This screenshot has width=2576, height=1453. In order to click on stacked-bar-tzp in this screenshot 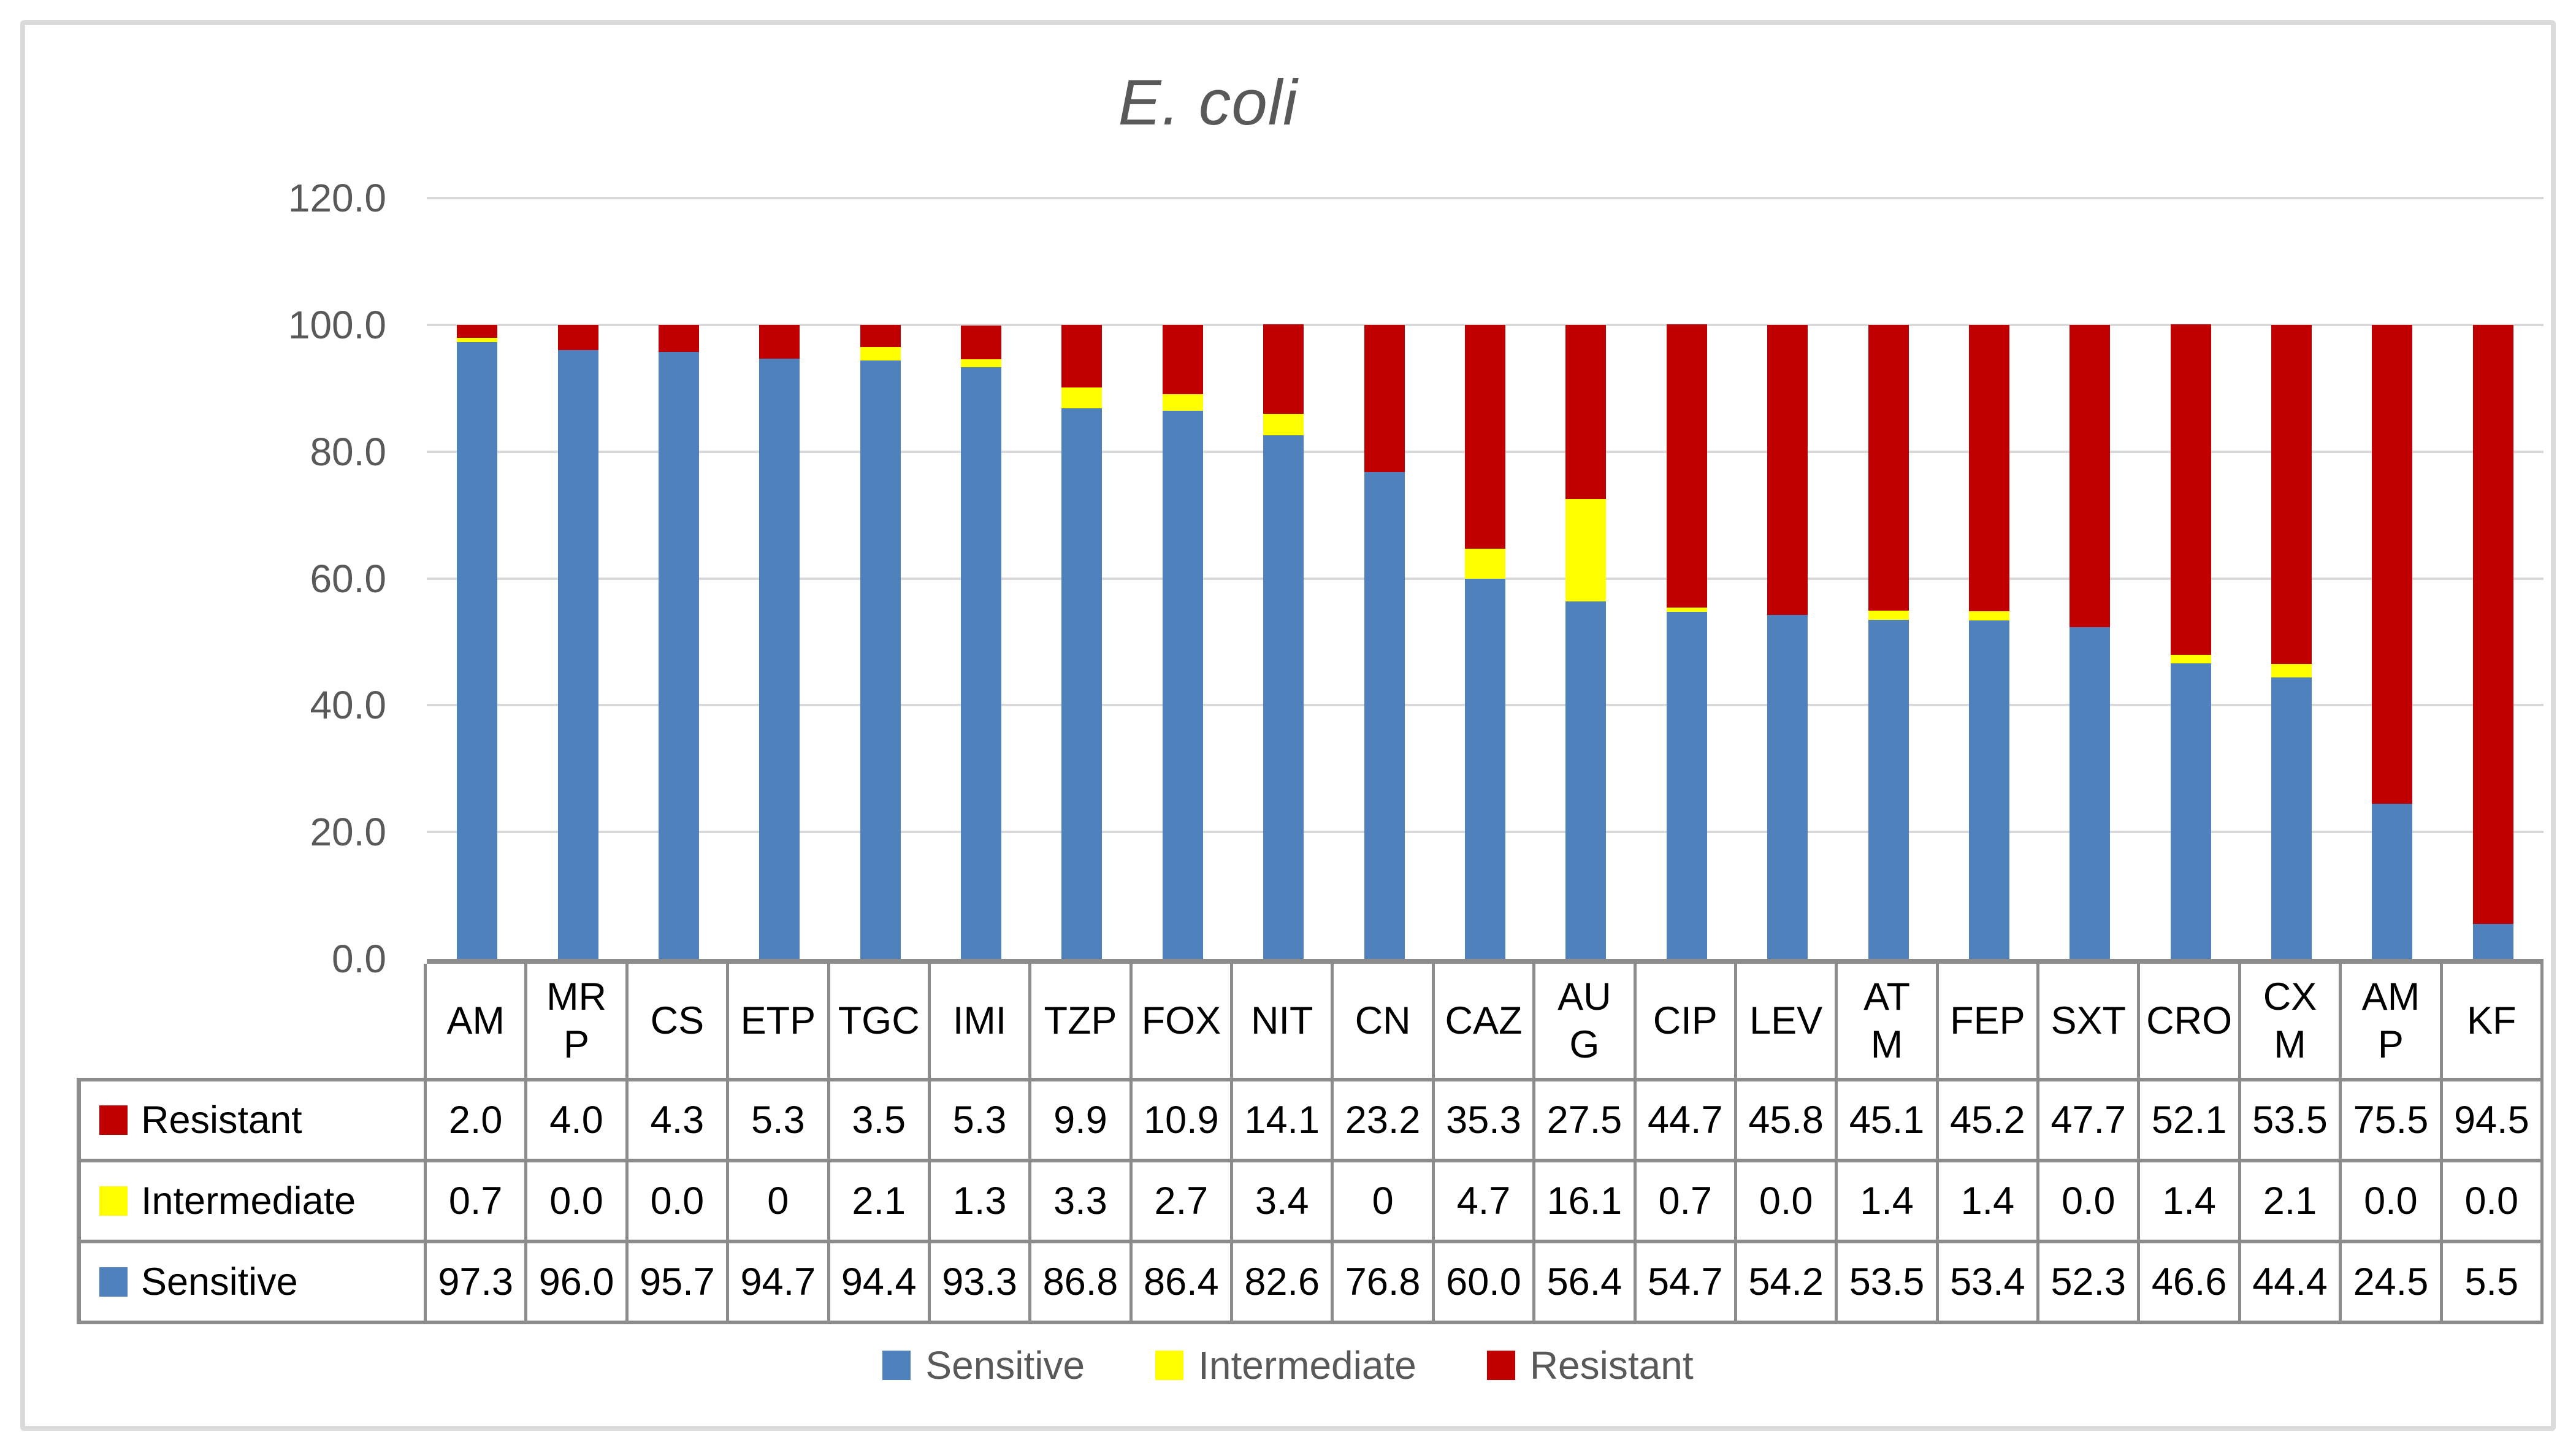, I will do `click(1082, 578)`.